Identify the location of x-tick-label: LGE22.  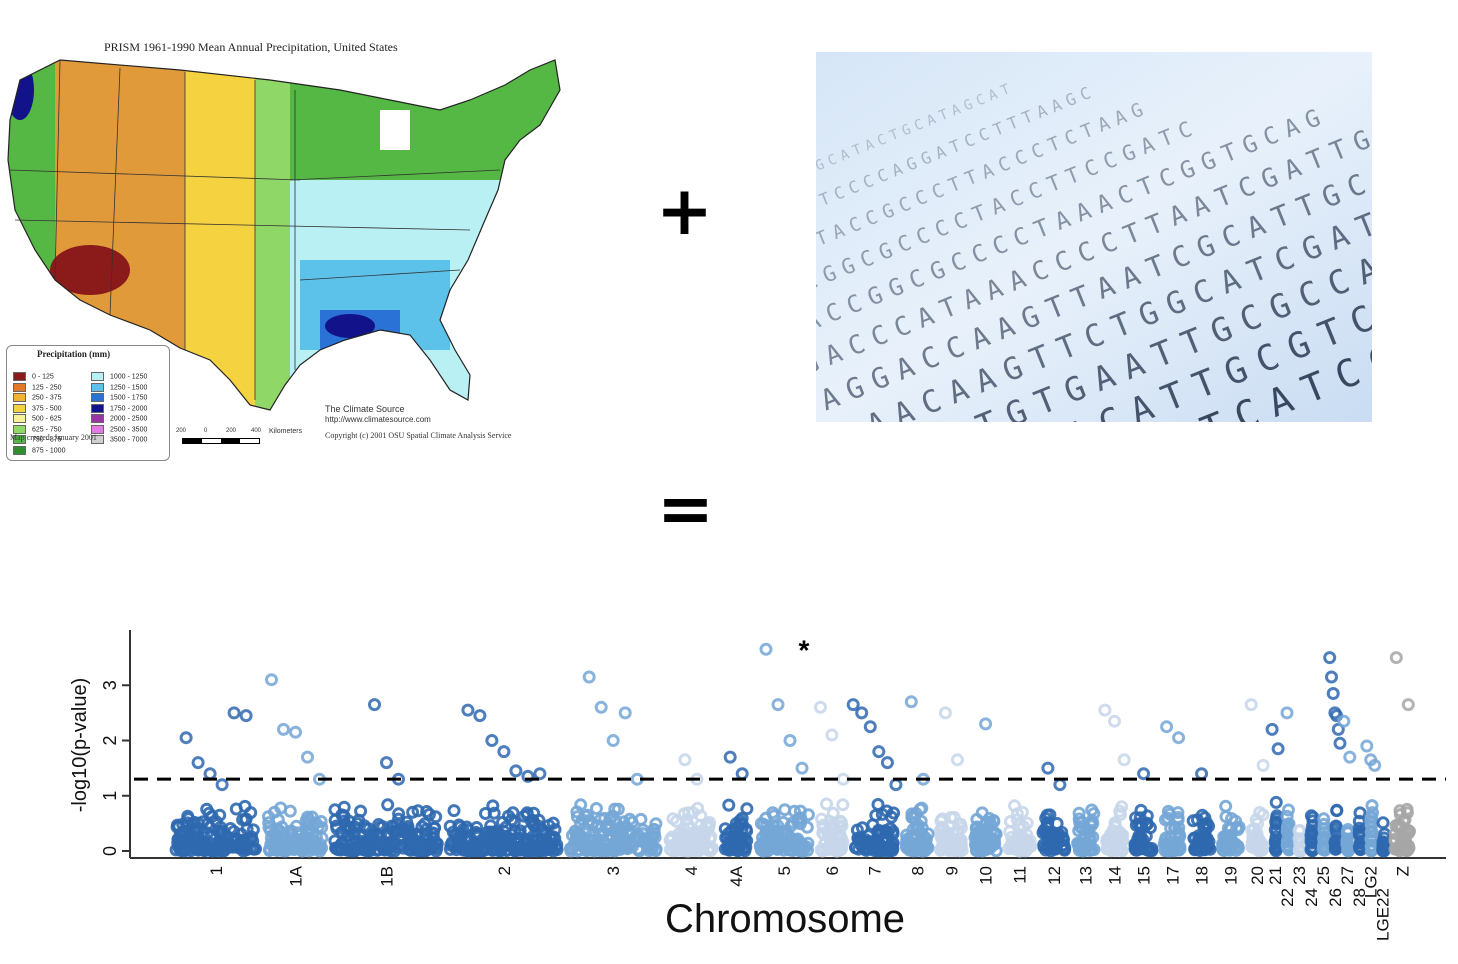
(1383, 914).